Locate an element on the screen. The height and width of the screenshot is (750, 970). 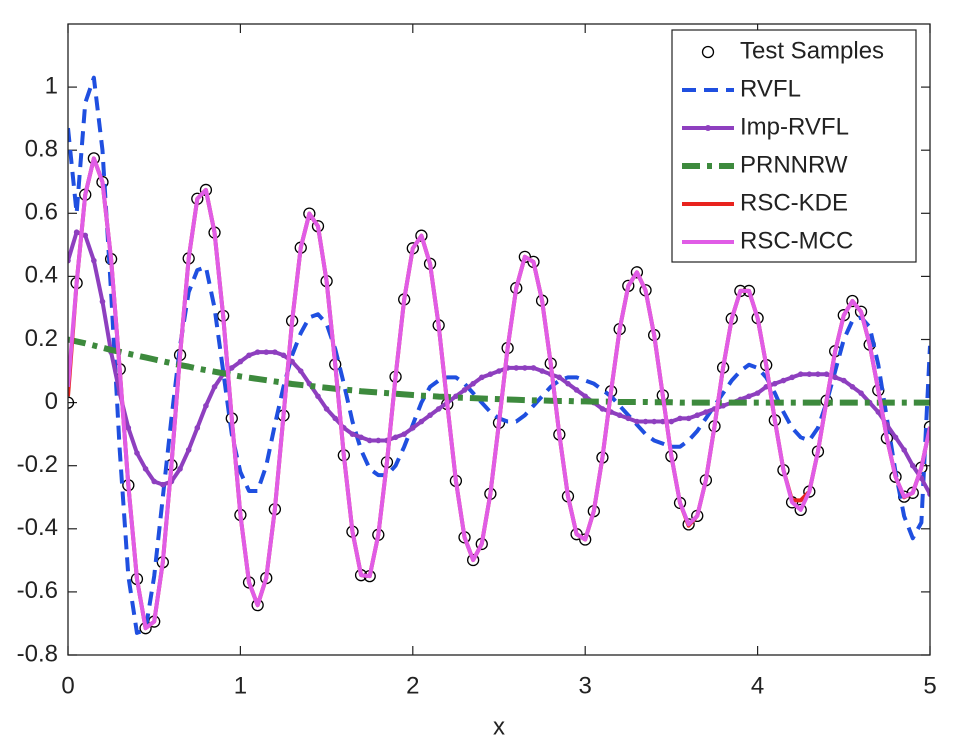
y-tick-label: -0.4 is located at coordinates (37, 527).